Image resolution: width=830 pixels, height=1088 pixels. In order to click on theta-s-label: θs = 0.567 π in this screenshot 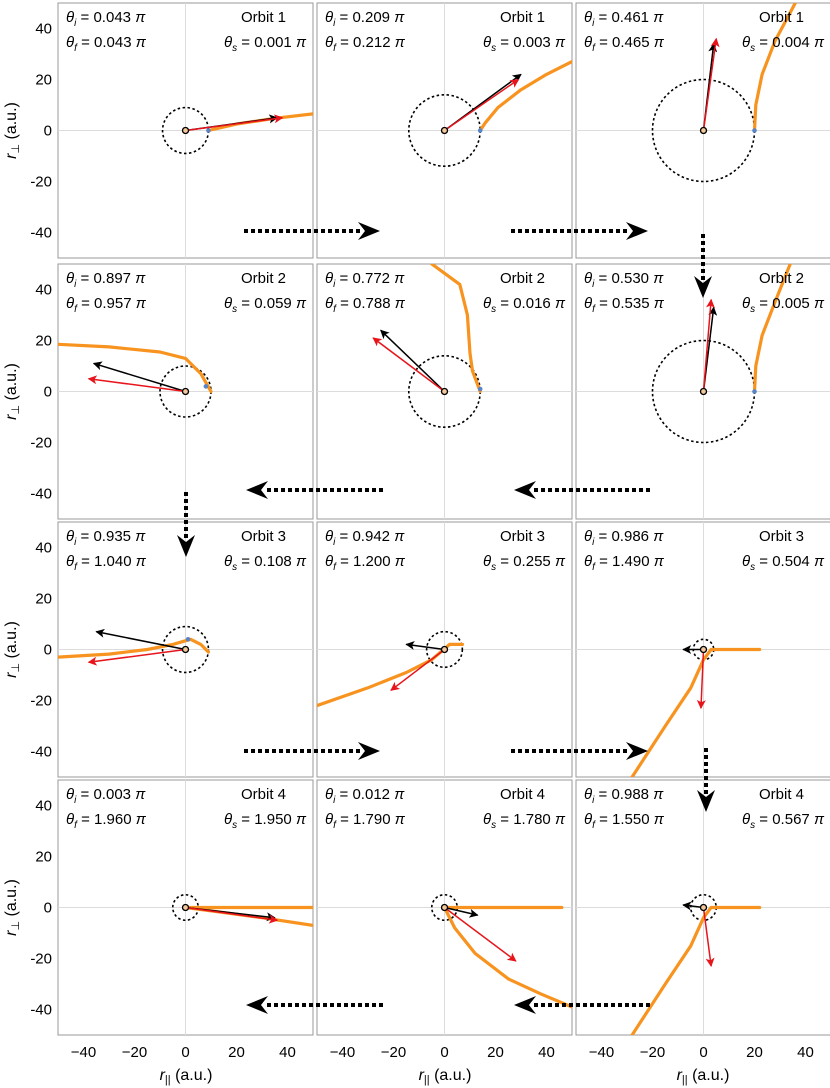, I will do `click(783, 821)`.